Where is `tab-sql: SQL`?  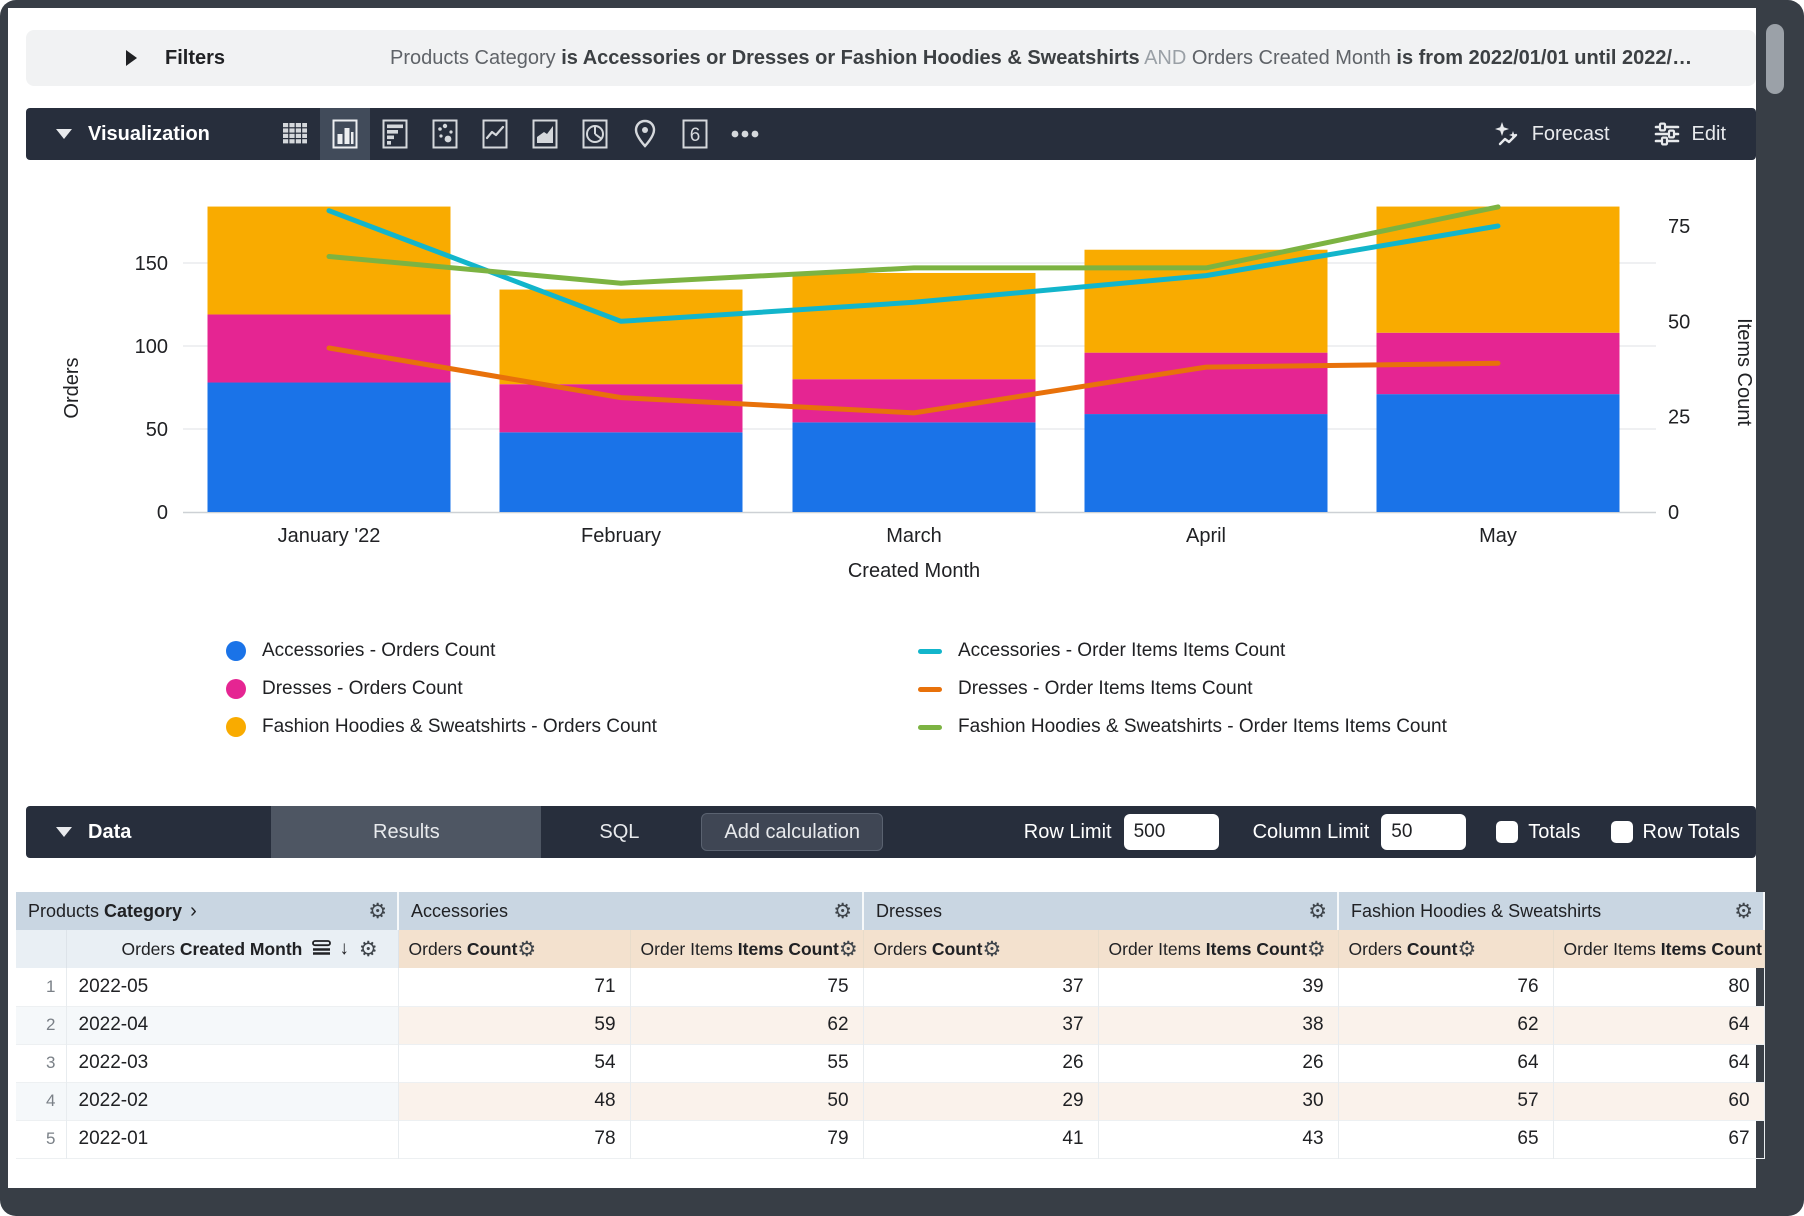 tab-sql: SQL is located at coordinates (619, 831).